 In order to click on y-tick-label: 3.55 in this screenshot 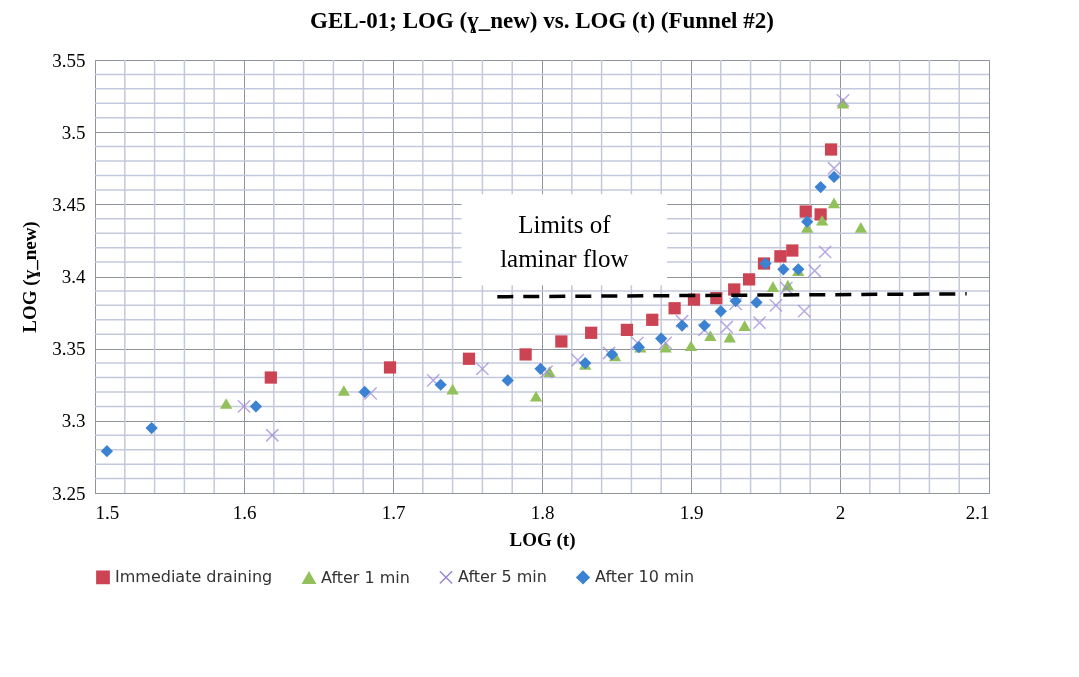, I will do `click(69, 60)`.